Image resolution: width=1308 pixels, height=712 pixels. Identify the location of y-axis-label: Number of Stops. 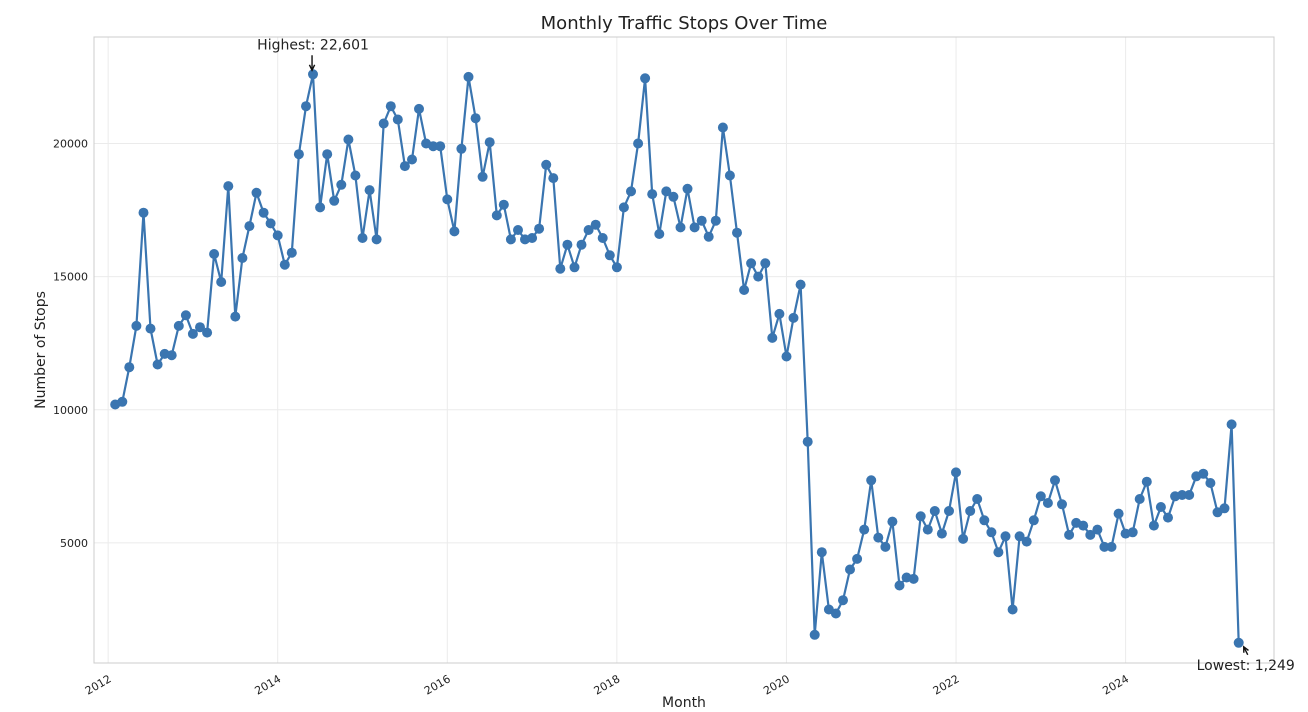
(41, 350).